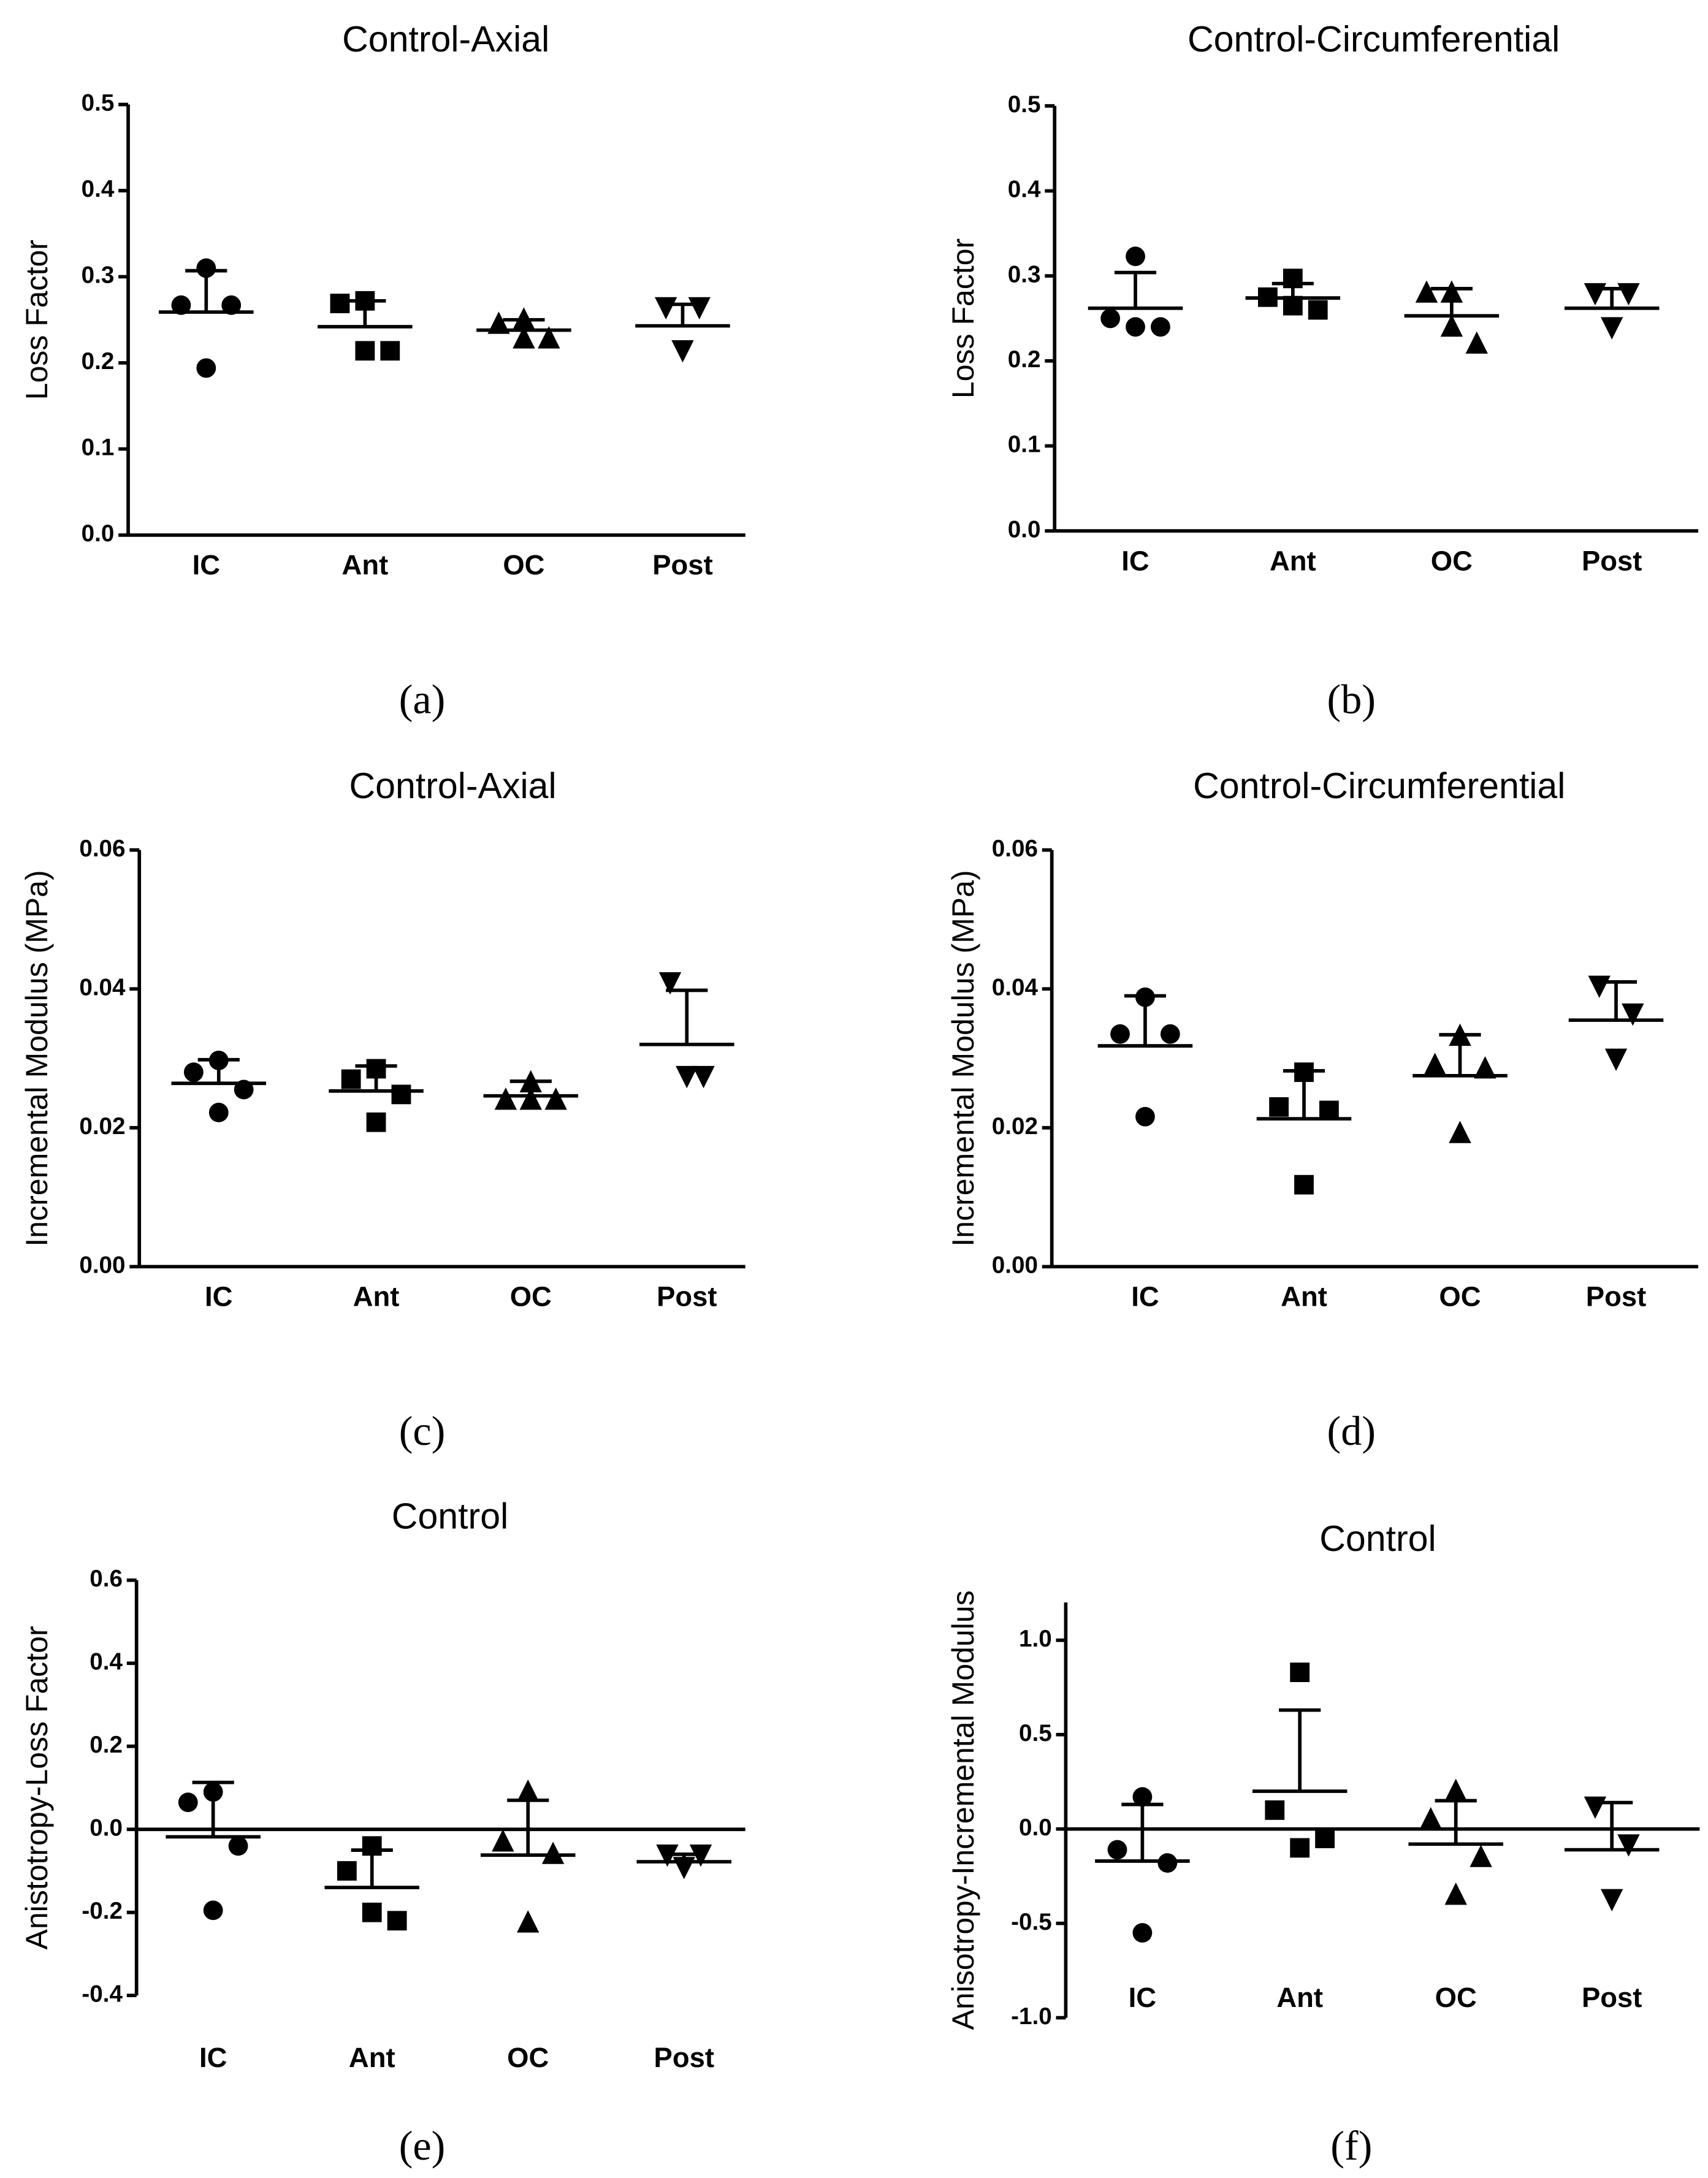  I want to click on y-axis-label: Anisotropy-Incremental Modulus, so click(963, 1810).